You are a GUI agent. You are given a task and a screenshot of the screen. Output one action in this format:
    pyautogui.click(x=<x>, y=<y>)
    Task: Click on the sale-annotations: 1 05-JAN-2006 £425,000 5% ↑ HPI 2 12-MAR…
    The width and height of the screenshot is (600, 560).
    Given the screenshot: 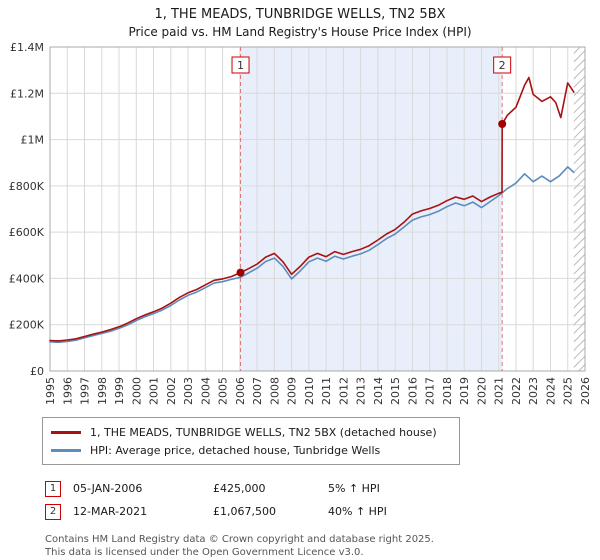 What is the action you would take?
    pyautogui.click(x=322, y=500)
    